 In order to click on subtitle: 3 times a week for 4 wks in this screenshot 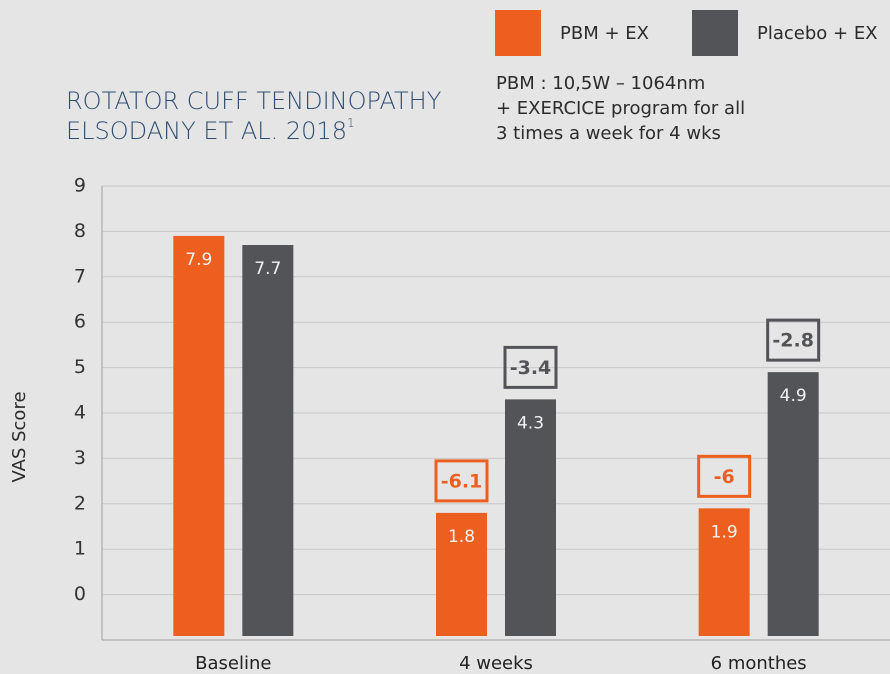, I will do `click(608, 133)`.